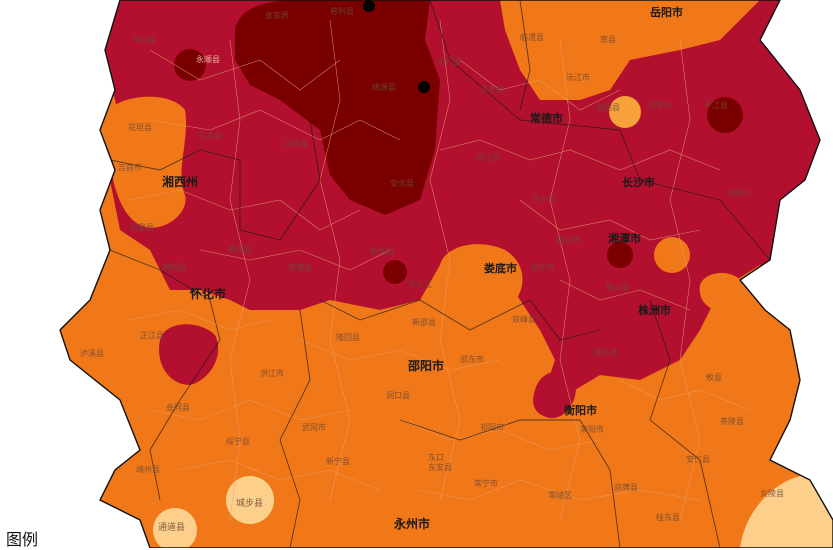  What do you see at coordinates (152, 335) in the screenshot?
I see `label-county: 芷江县` at bounding box center [152, 335].